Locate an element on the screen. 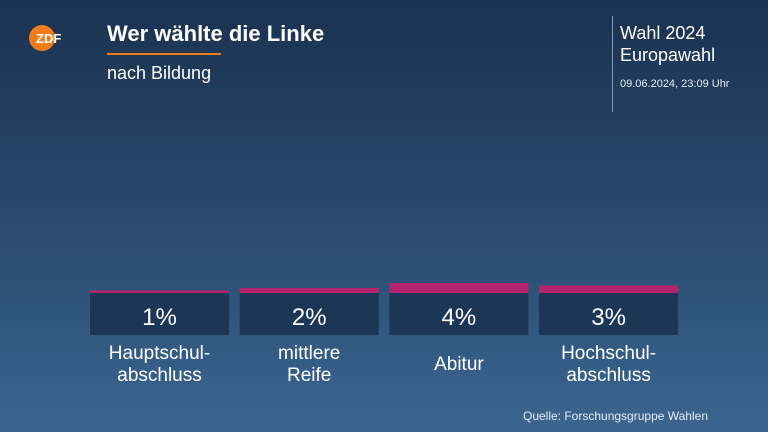 The height and width of the screenshot is (432, 768). election-label: Wahl 2024 Europawahl is located at coordinates (667, 44).